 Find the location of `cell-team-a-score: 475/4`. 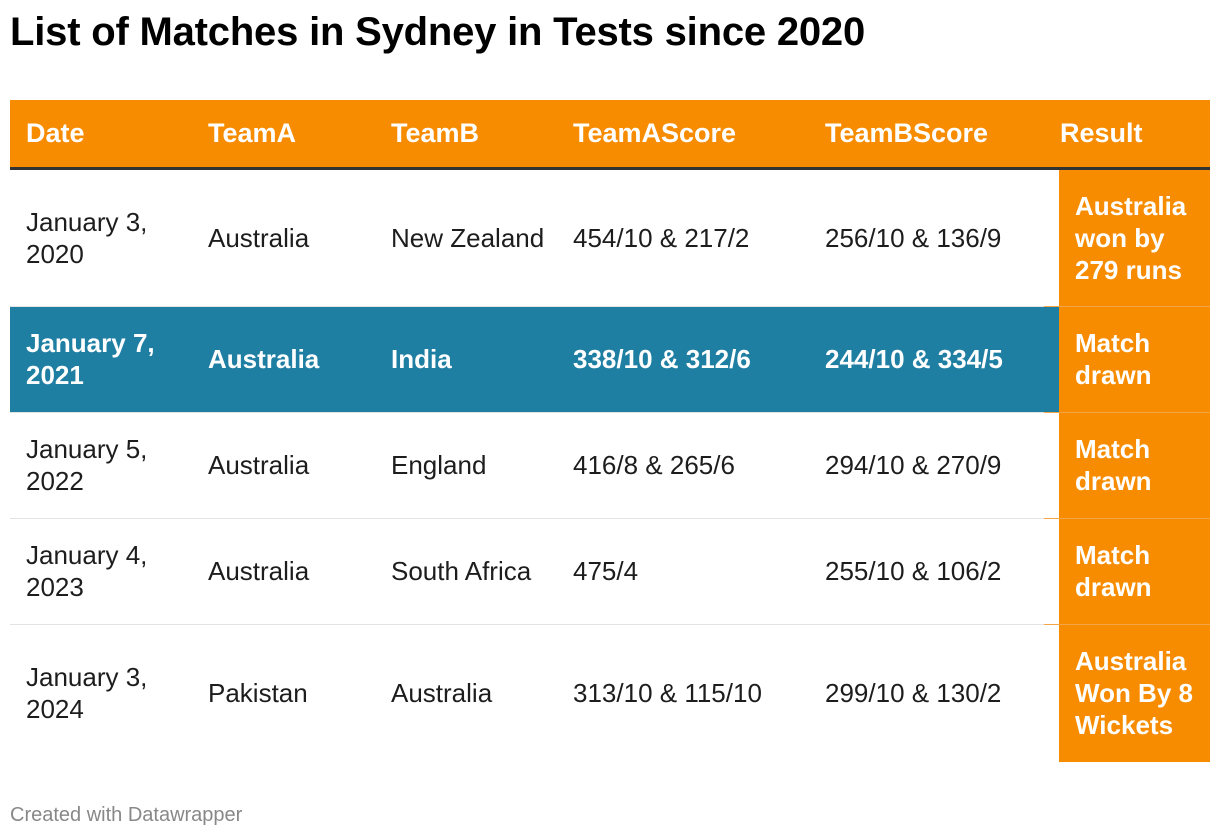

cell-team-a-score: 475/4 is located at coordinates (683, 571).